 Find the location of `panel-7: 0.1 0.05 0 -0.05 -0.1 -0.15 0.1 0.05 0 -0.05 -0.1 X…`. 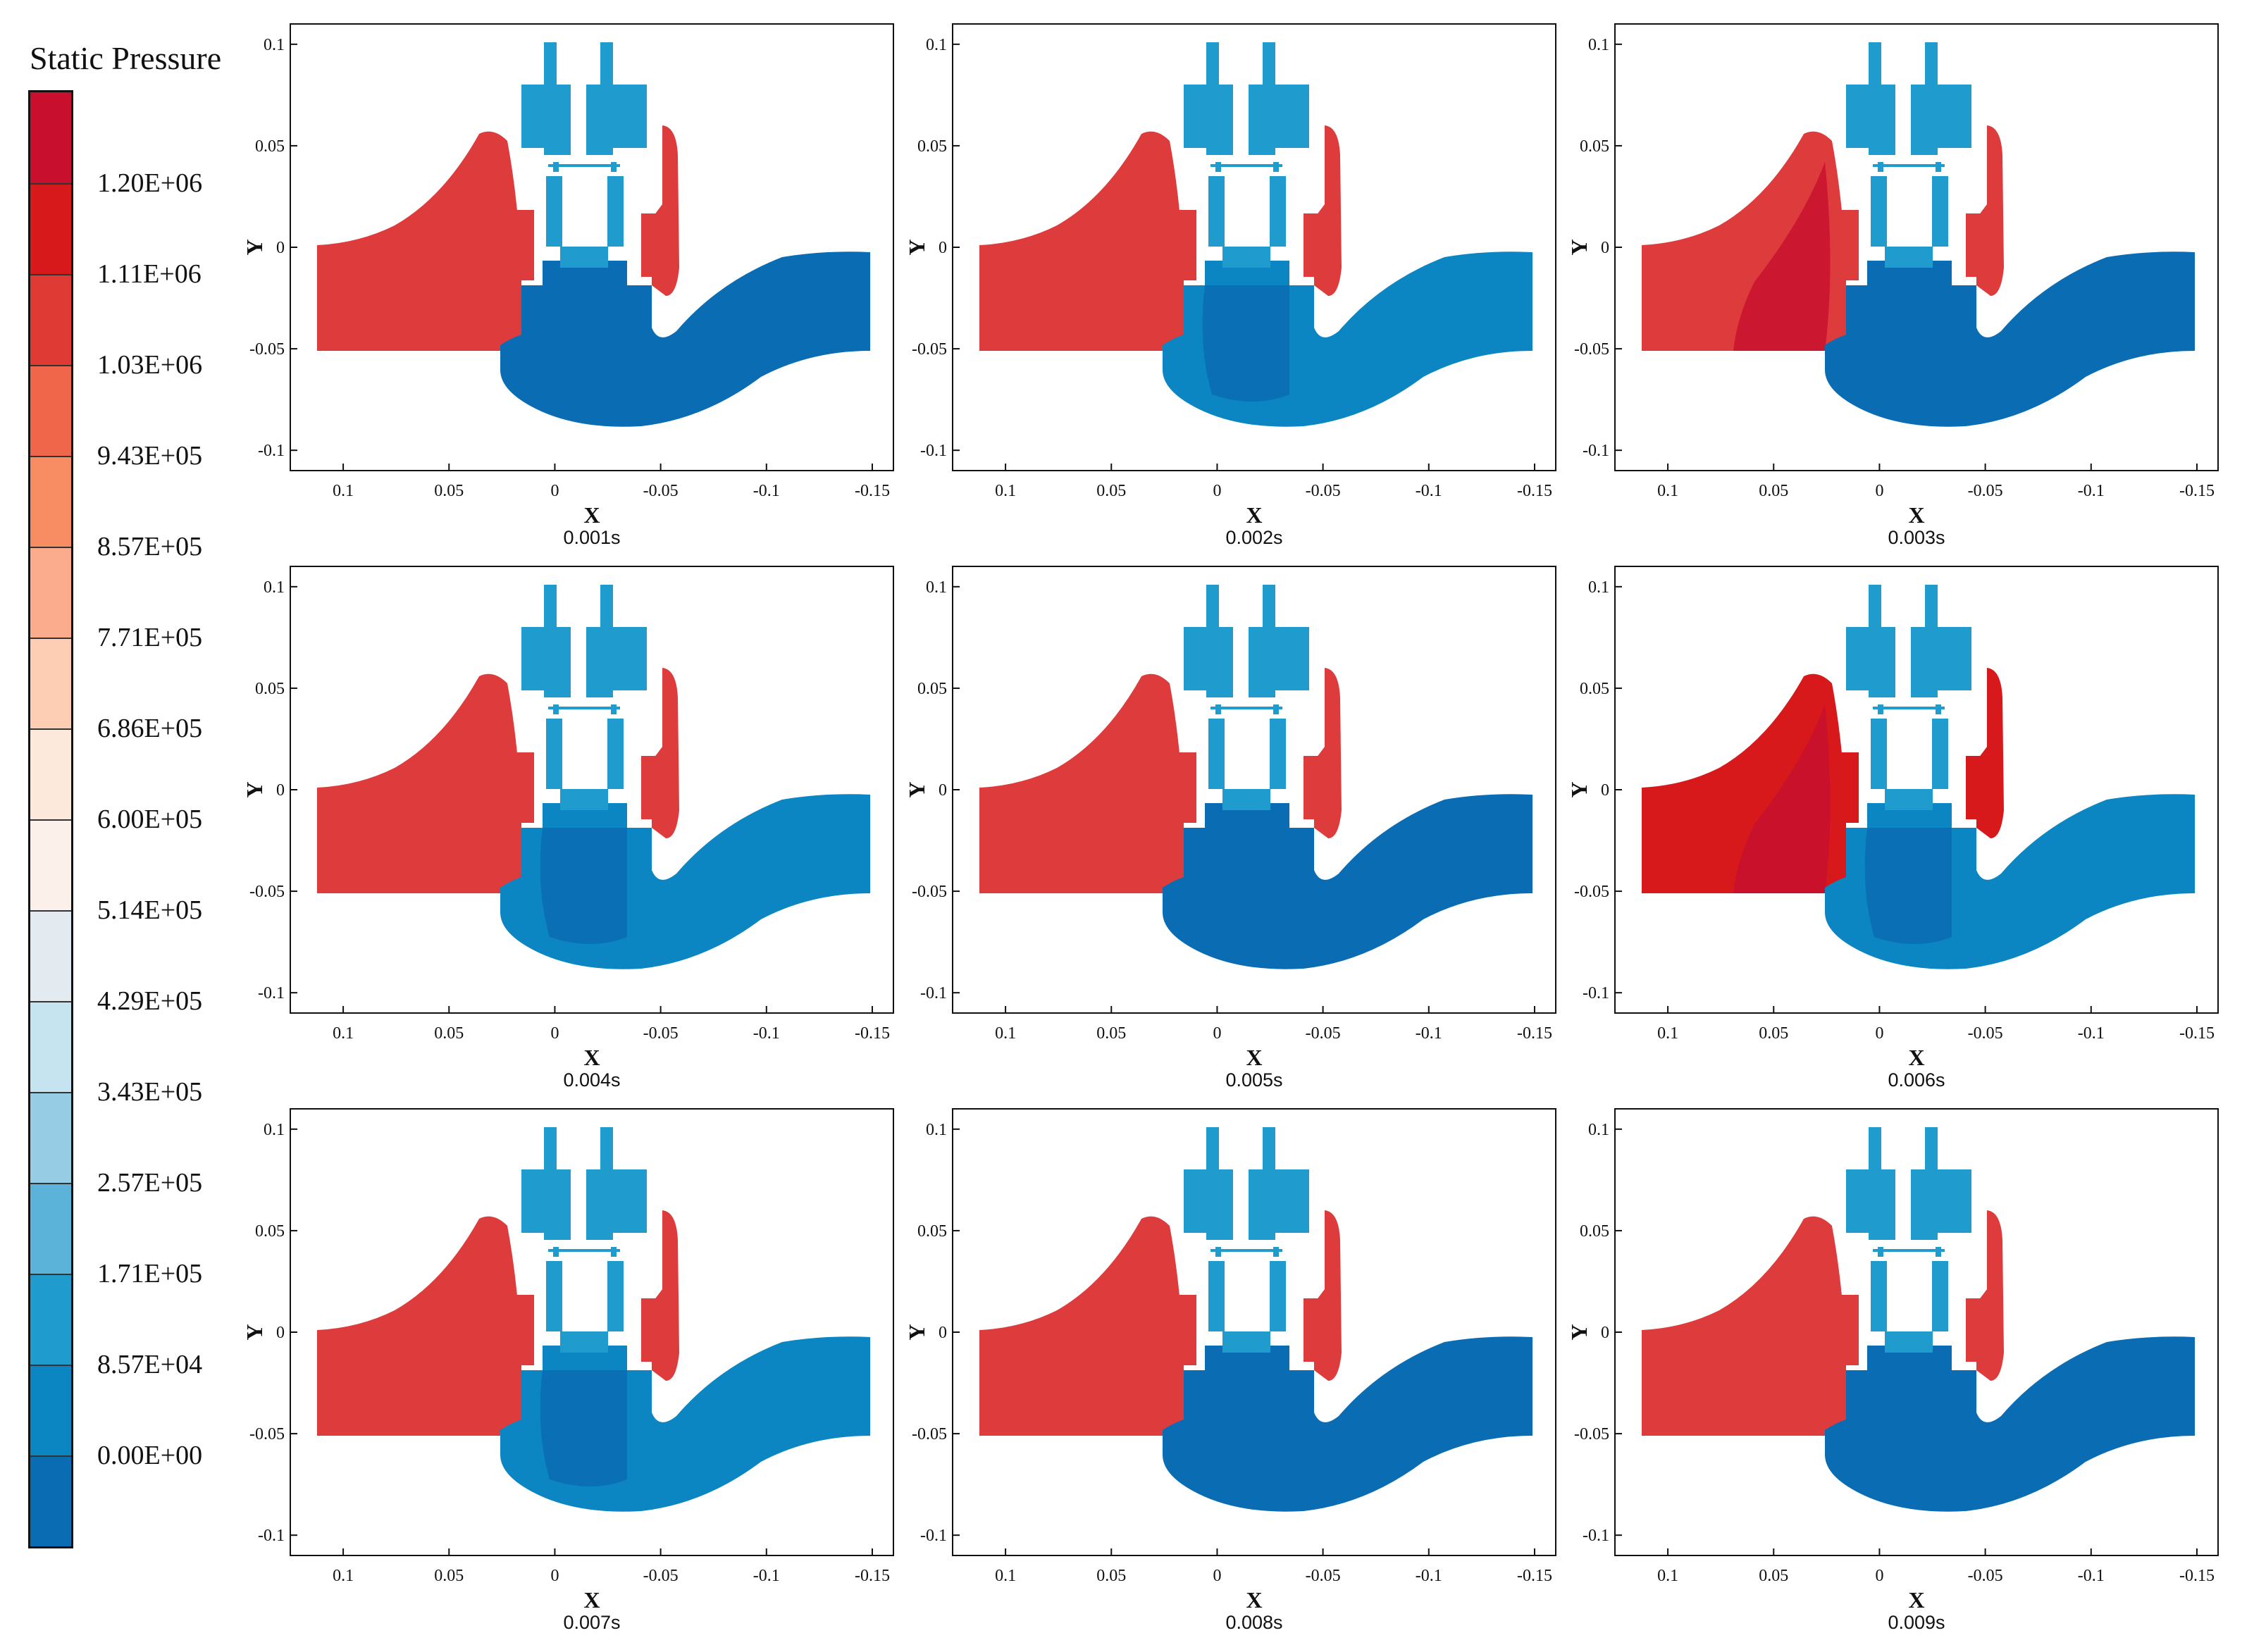

panel-7: 0.1 0.05 0 -0.05 -0.1 -0.15 0.1 0.05 0 -0.05 -0.1 X… is located at coordinates (586, 1370).